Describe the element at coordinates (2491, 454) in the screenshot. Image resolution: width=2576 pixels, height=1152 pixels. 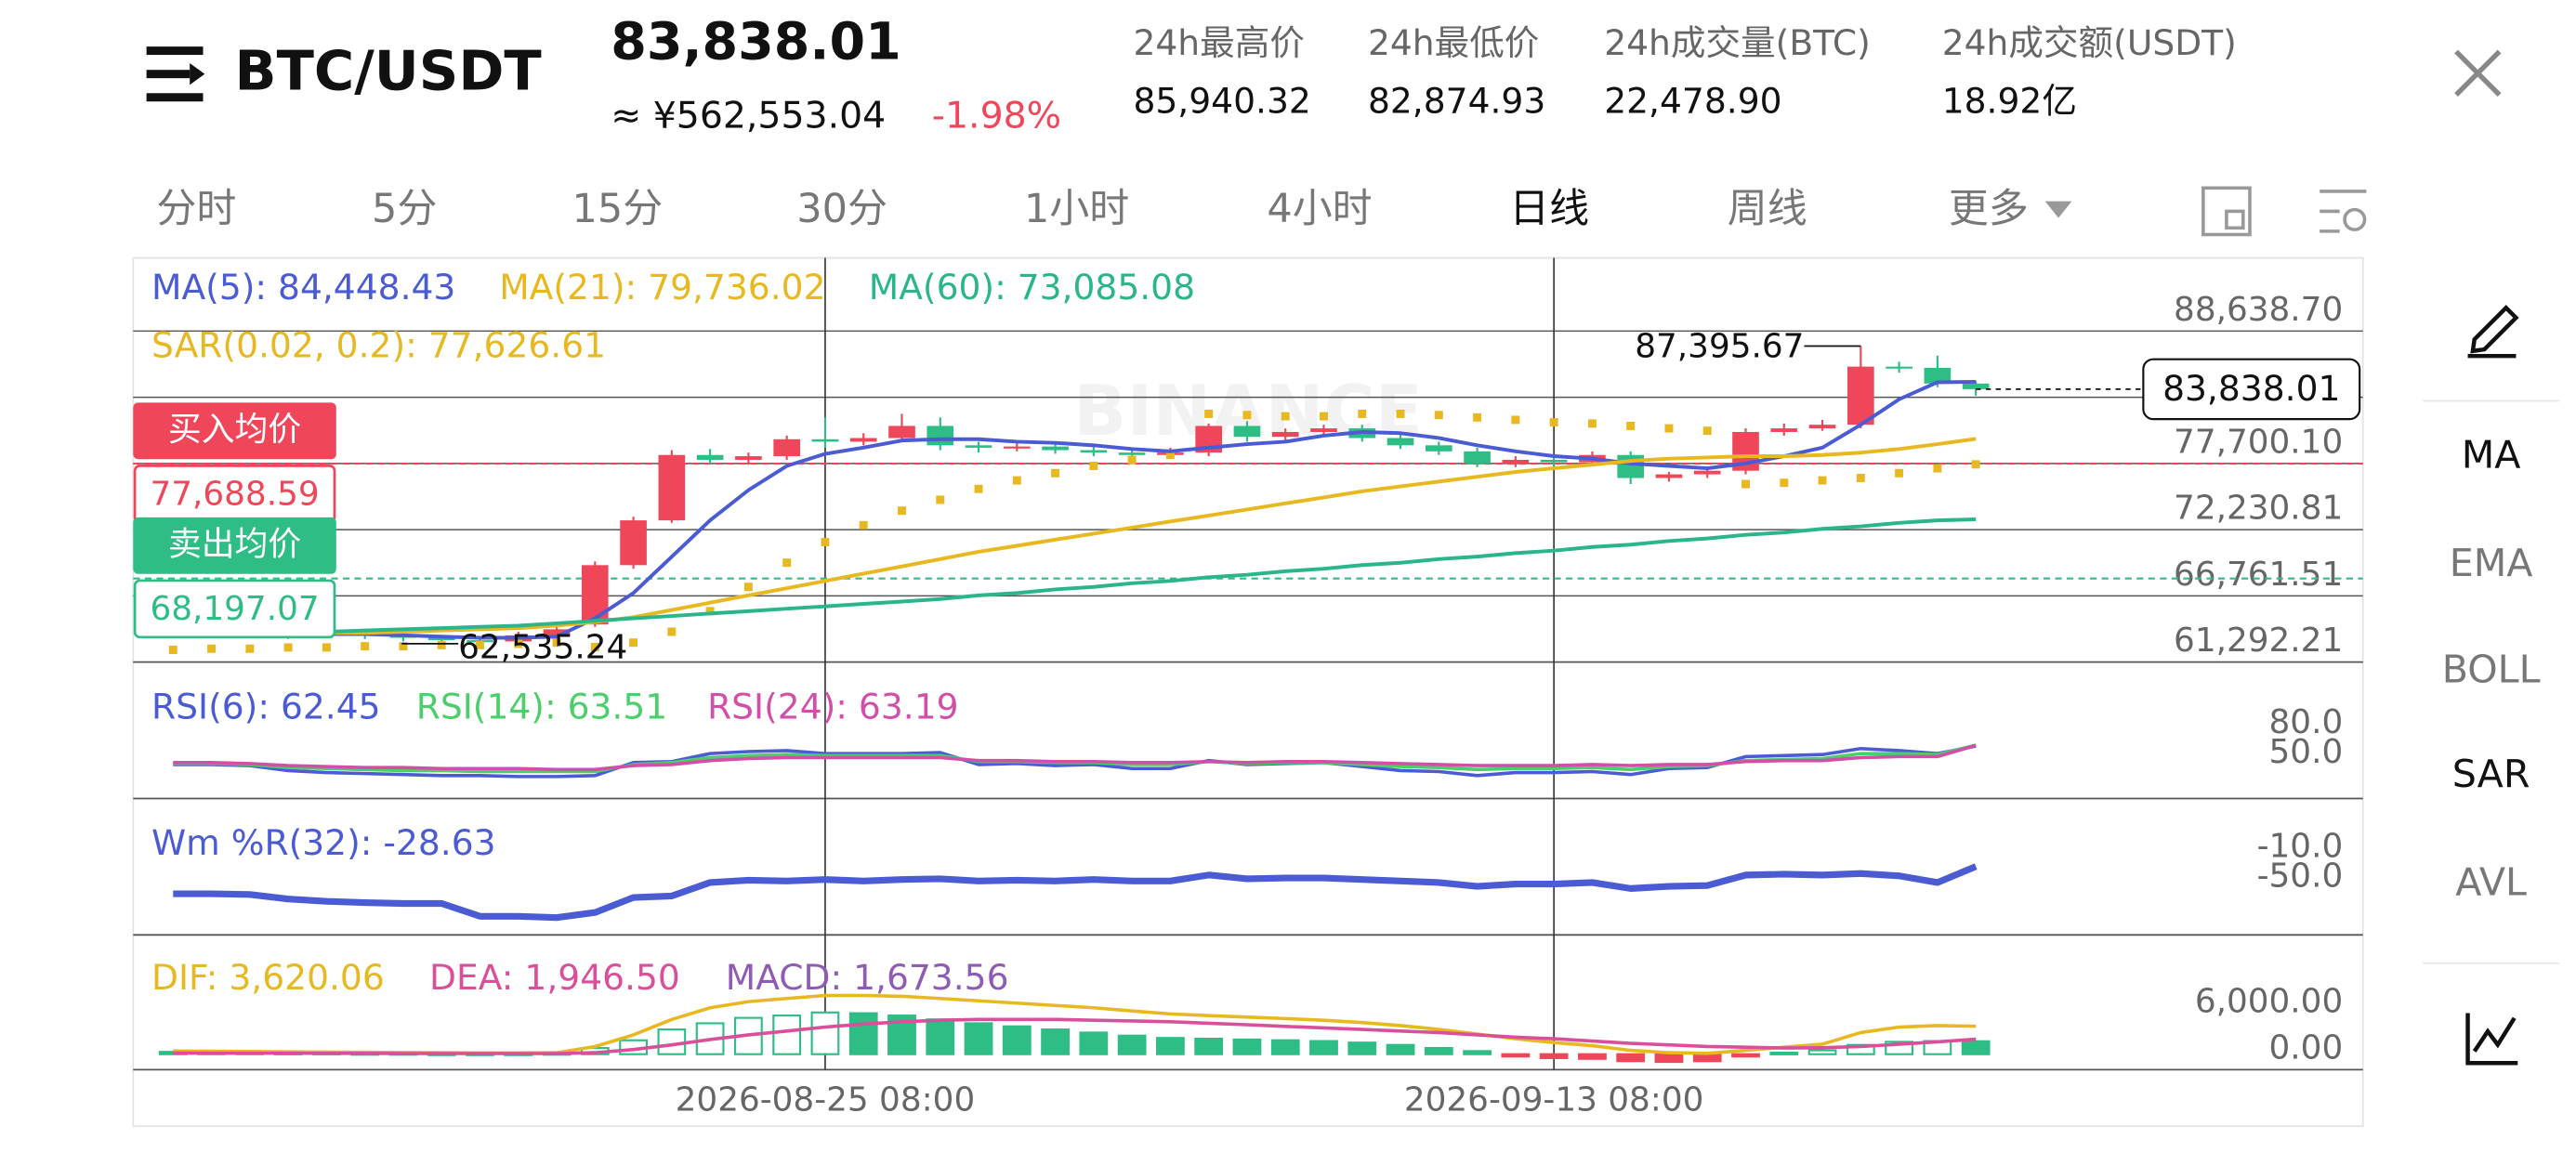
I see `indicator-option: MA` at that location.